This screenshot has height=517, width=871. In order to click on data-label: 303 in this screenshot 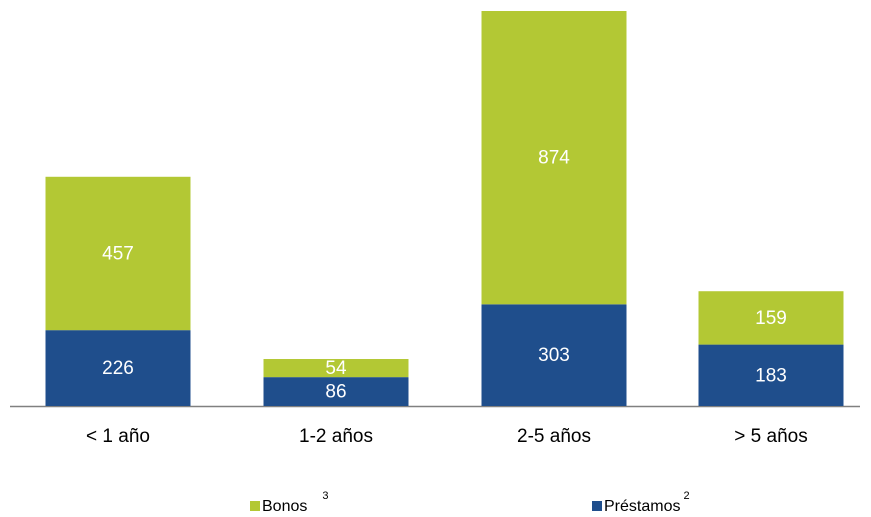, I will do `click(554, 355)`.